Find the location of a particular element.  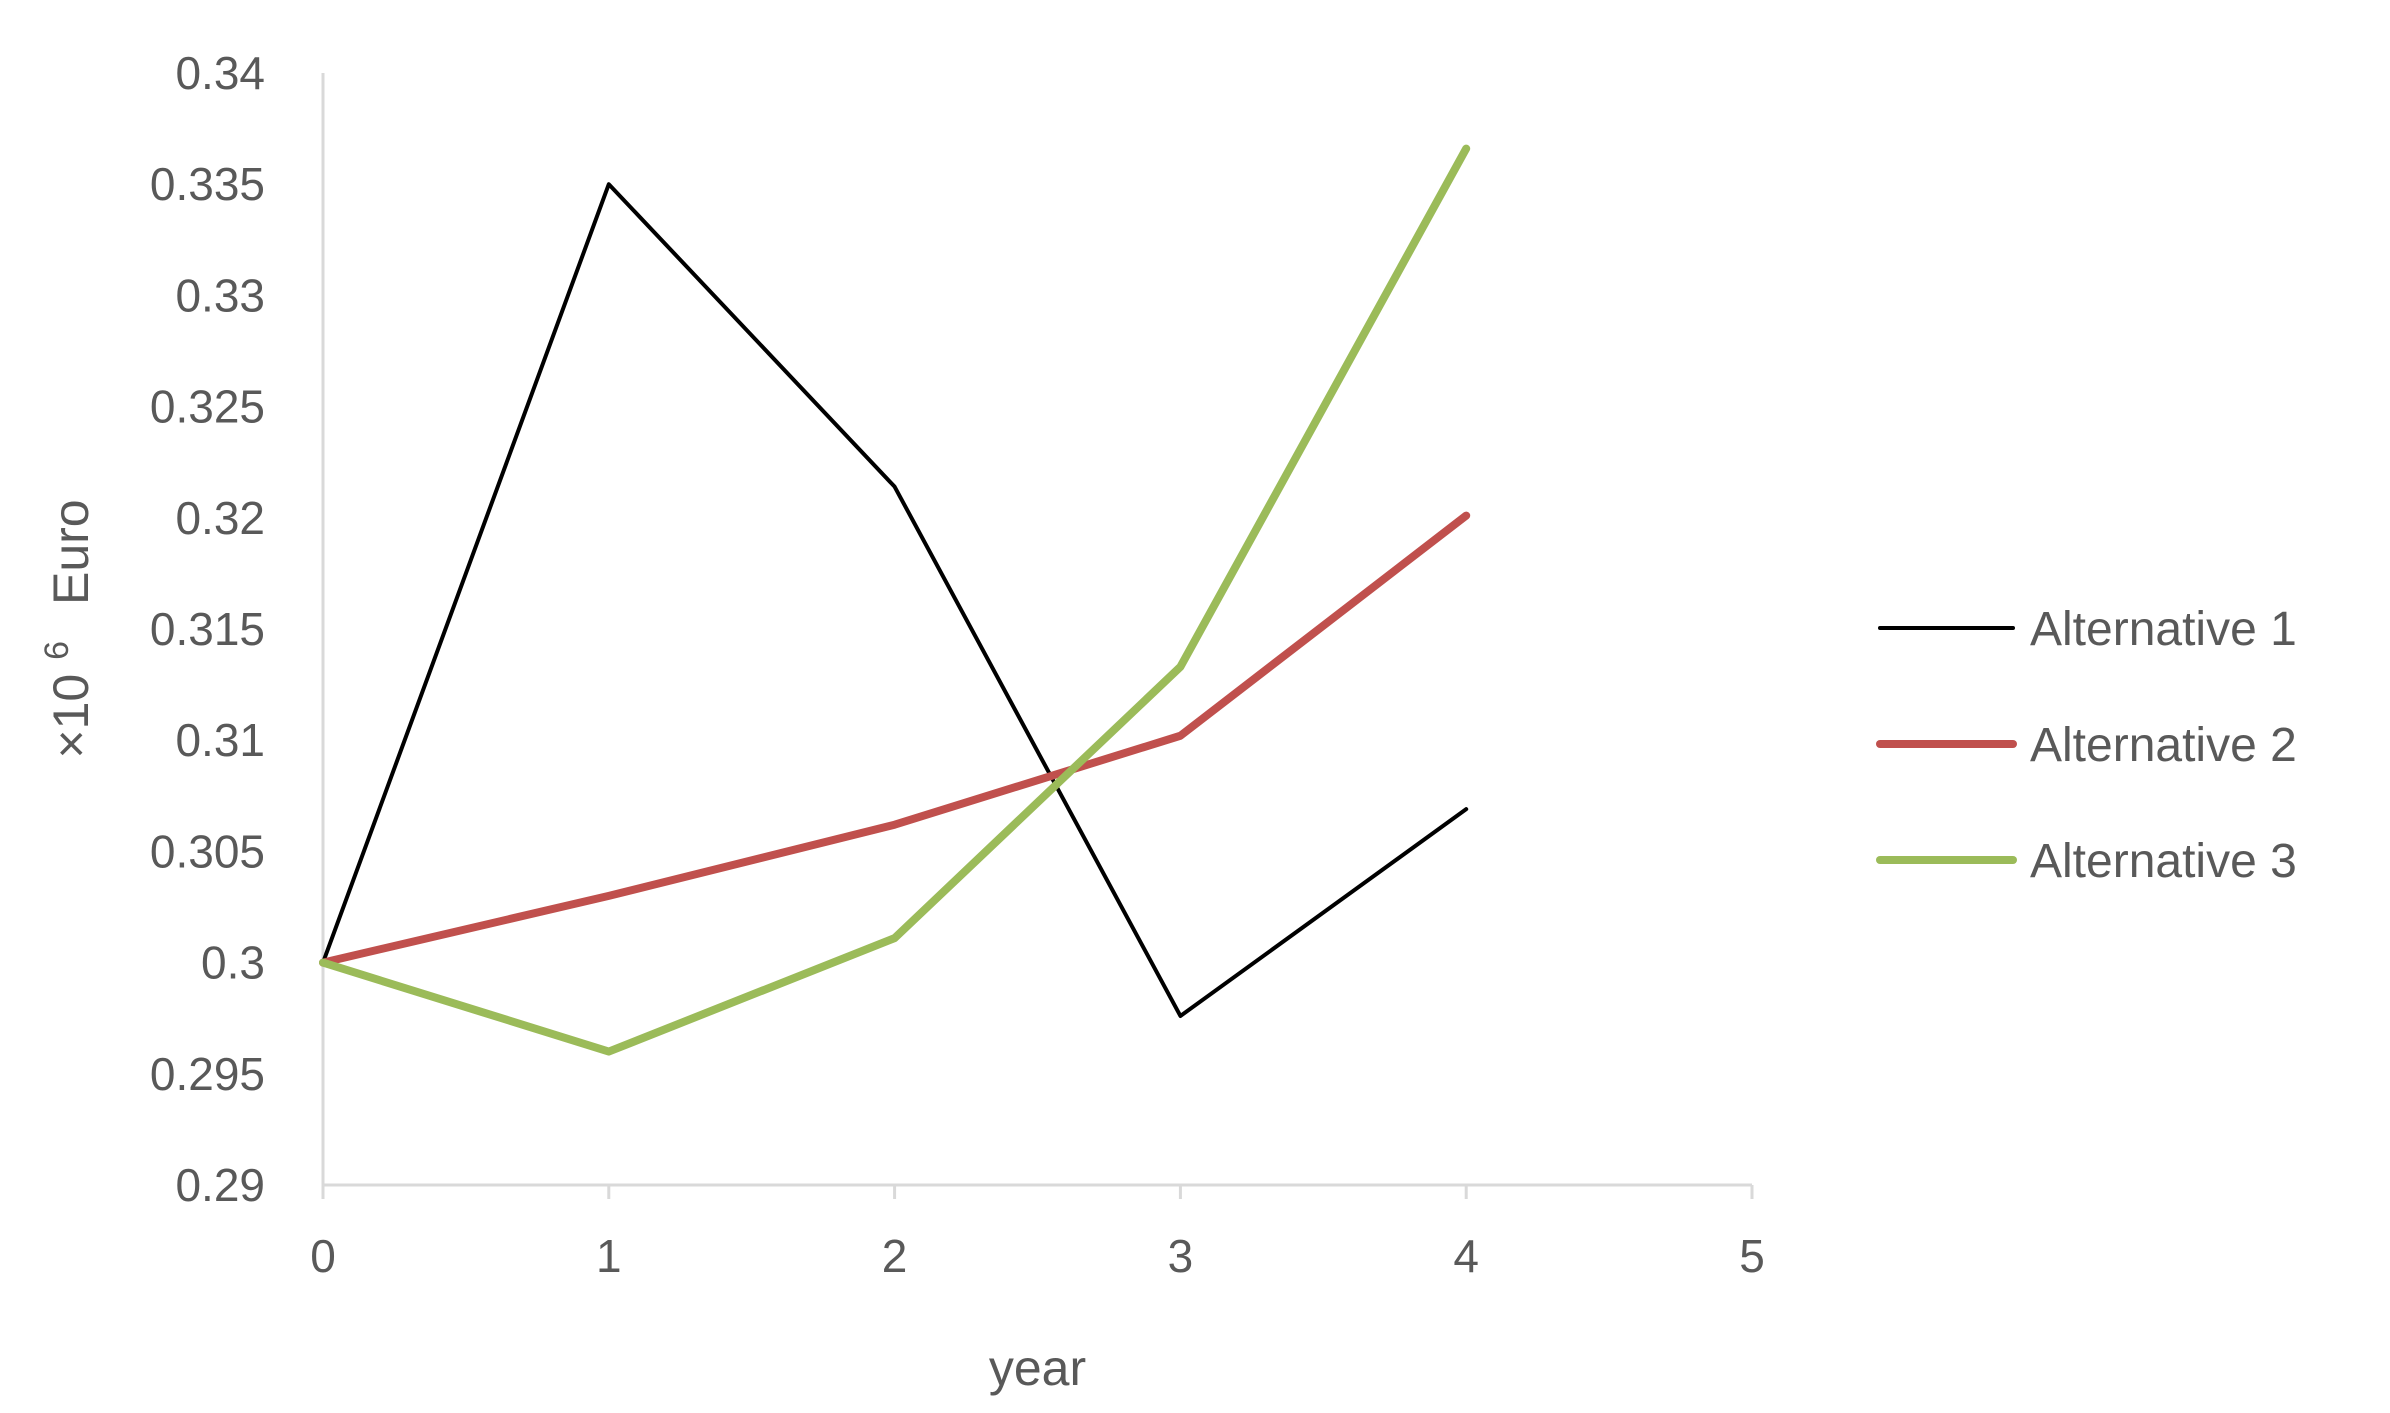

x-tick-label: 4 is located at coordinates (1466, 1256).